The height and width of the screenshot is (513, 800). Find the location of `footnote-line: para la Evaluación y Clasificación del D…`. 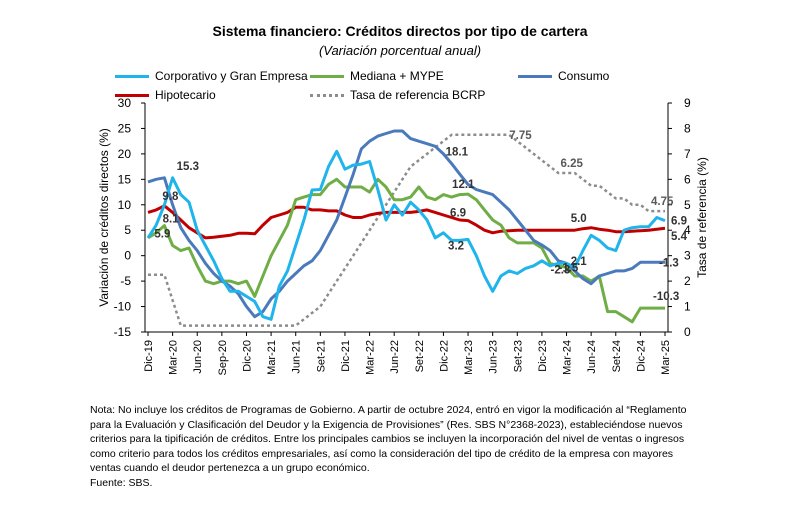

footnote-line: para la Evaluación y Clasificación del D… is located at coordinates (386, 424).